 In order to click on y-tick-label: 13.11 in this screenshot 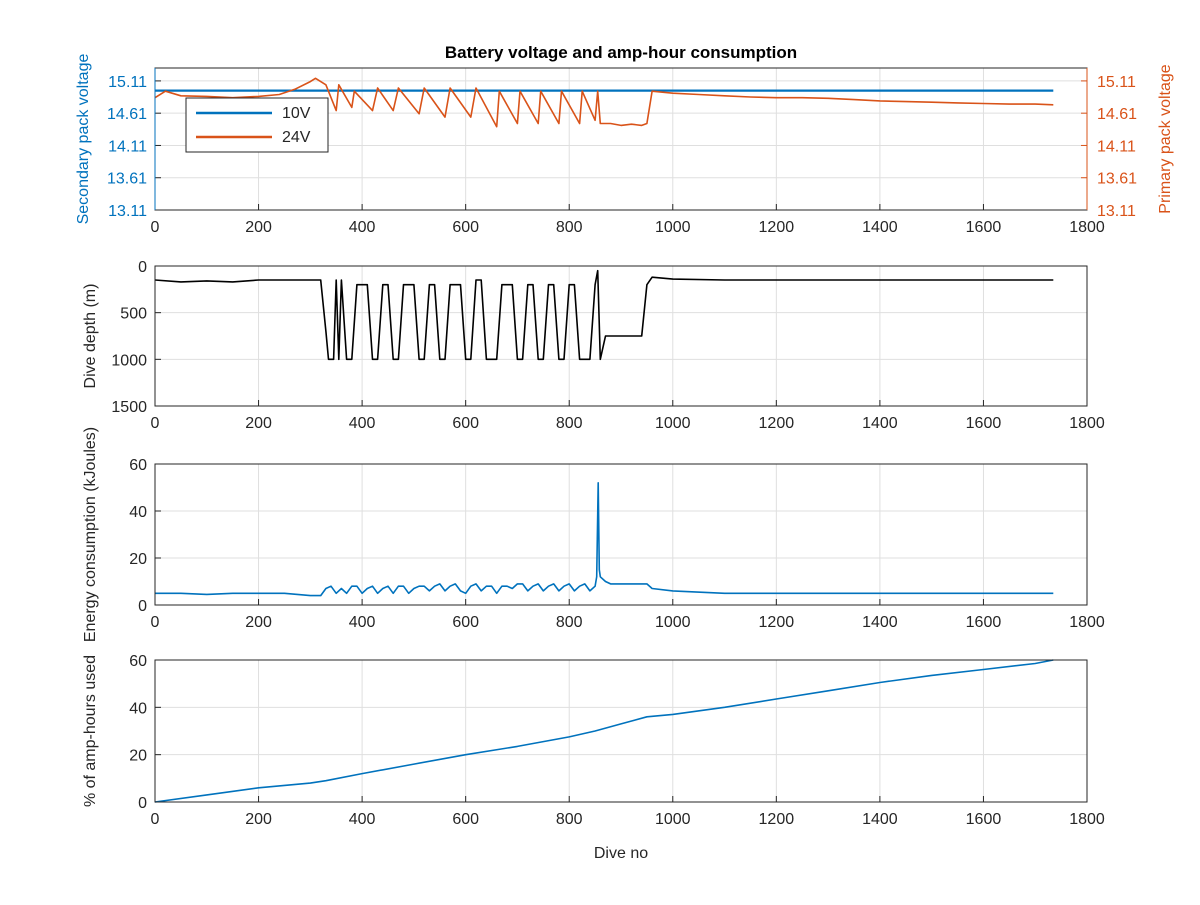, I will do `click(127, 211)`.